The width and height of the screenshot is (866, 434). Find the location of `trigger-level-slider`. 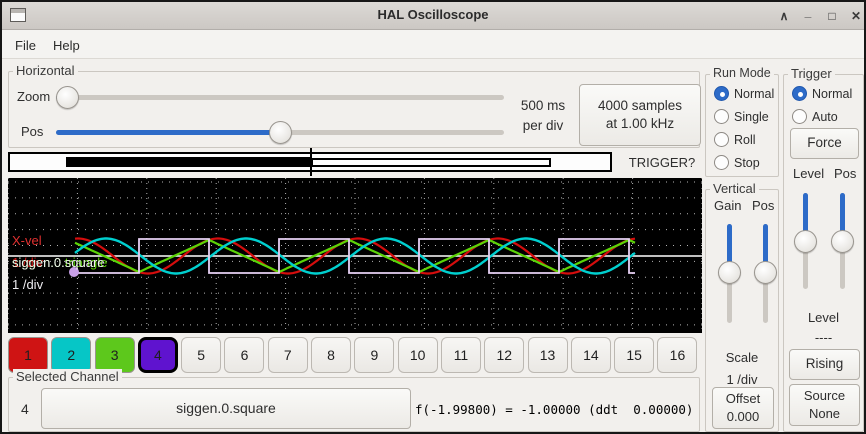

trigger-level-slider is located at coordinates (805, 241).